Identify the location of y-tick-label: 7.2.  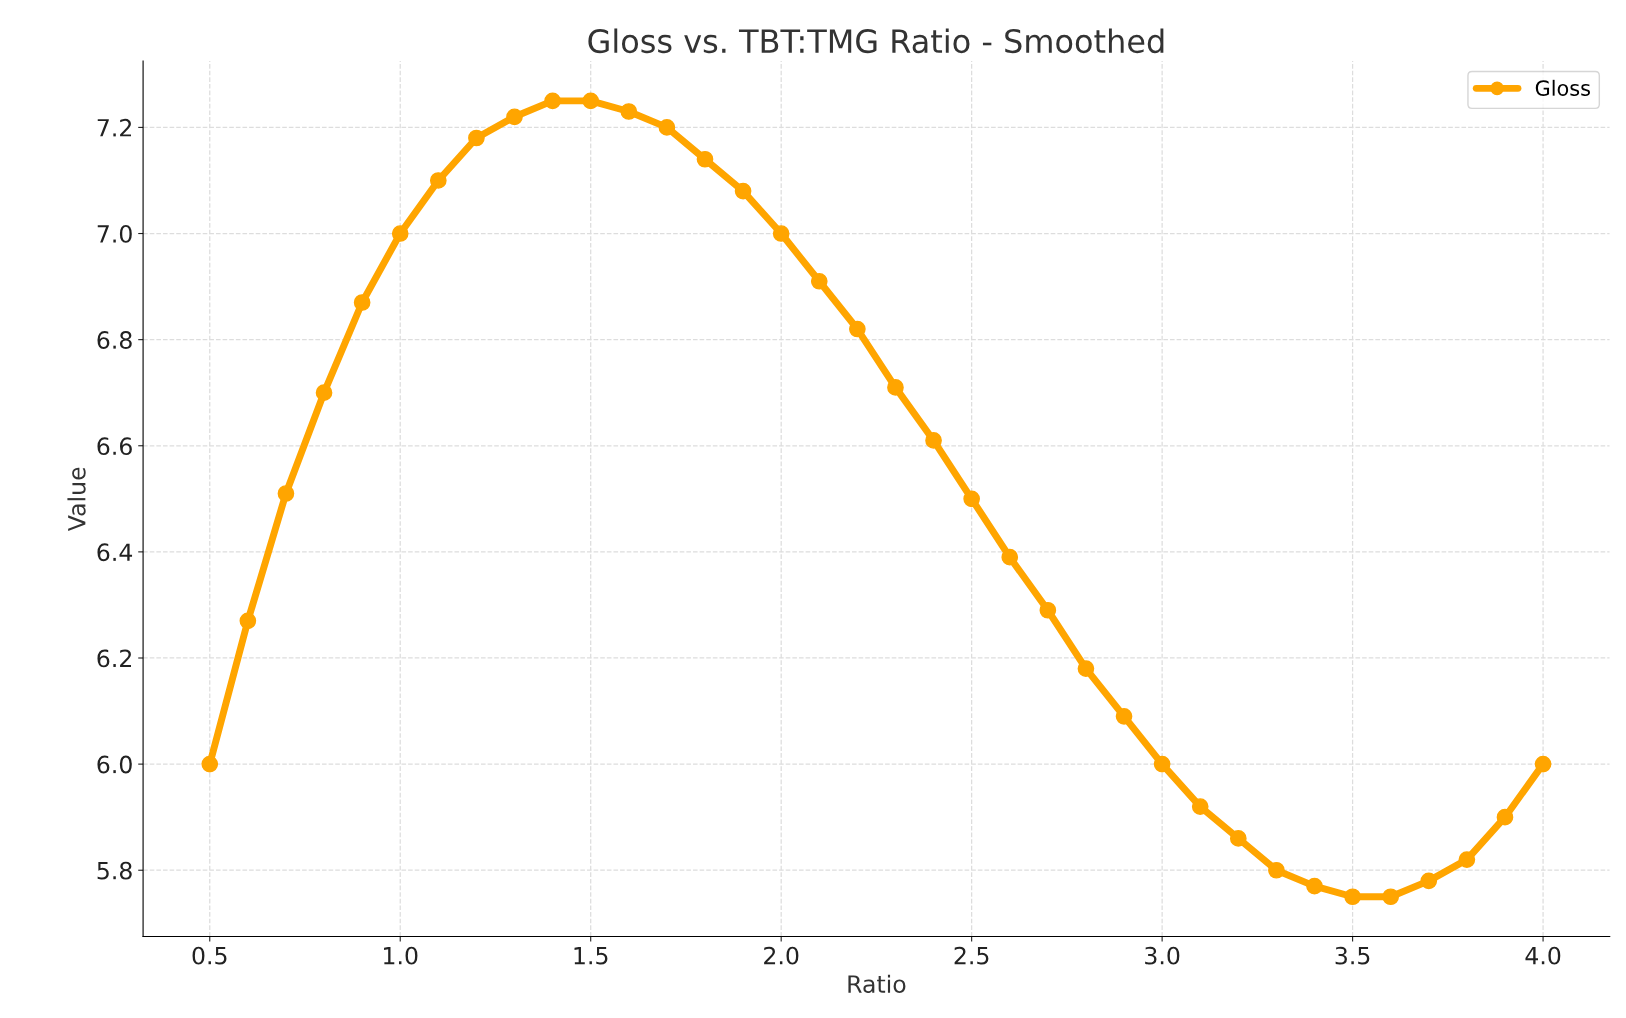
(114, 127).